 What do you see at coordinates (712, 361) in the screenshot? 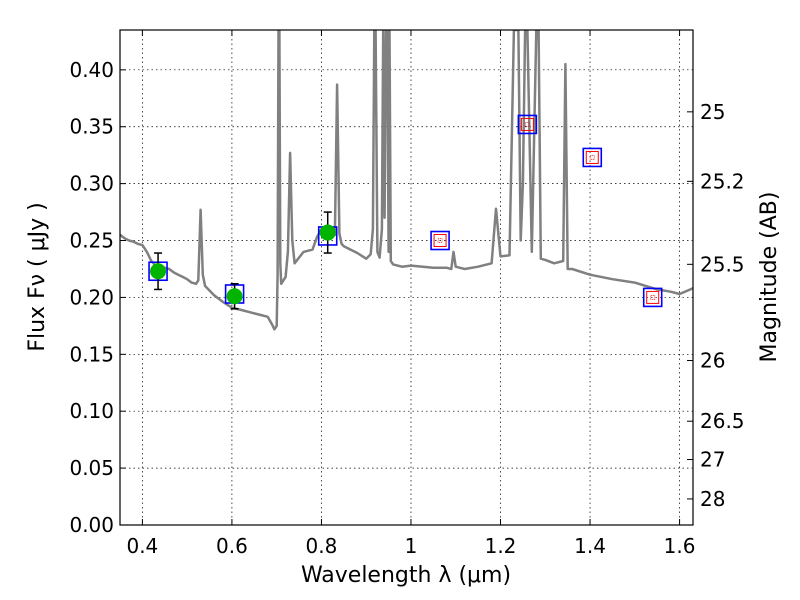
I see `mag-tick-label: 26` at bounding box center [712, 361].